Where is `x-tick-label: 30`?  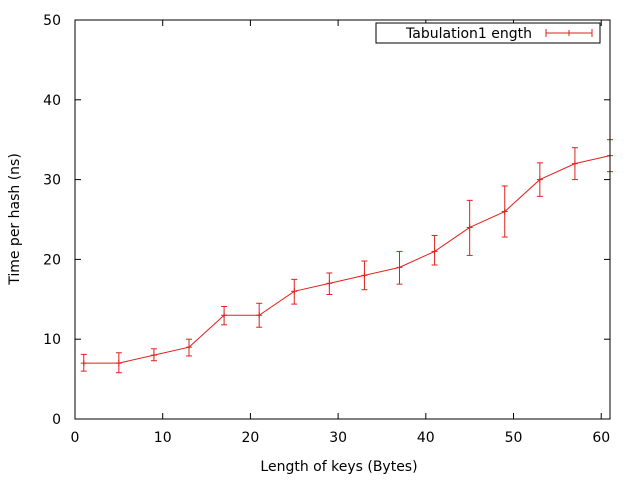
x-tick-label: 30 is located at coordinates (338, 438).